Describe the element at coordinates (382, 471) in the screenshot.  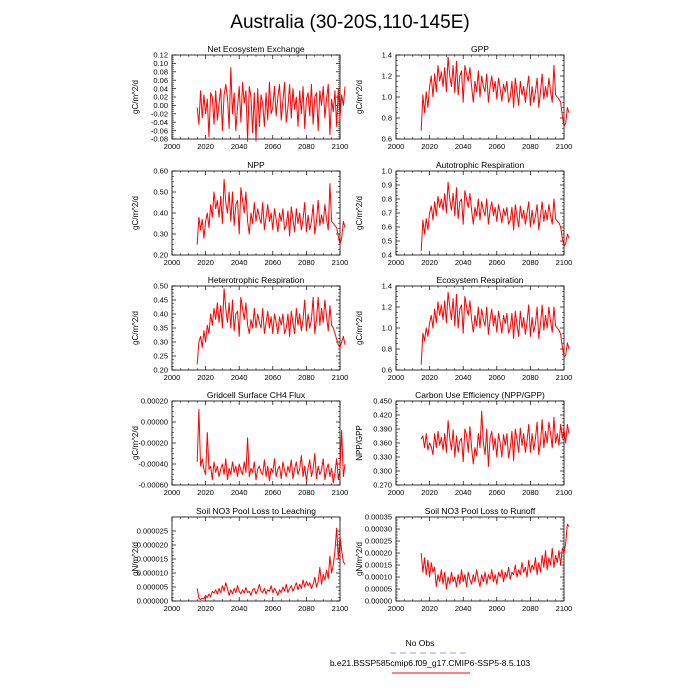
I see `y-tick-label: 0.300` at that location.